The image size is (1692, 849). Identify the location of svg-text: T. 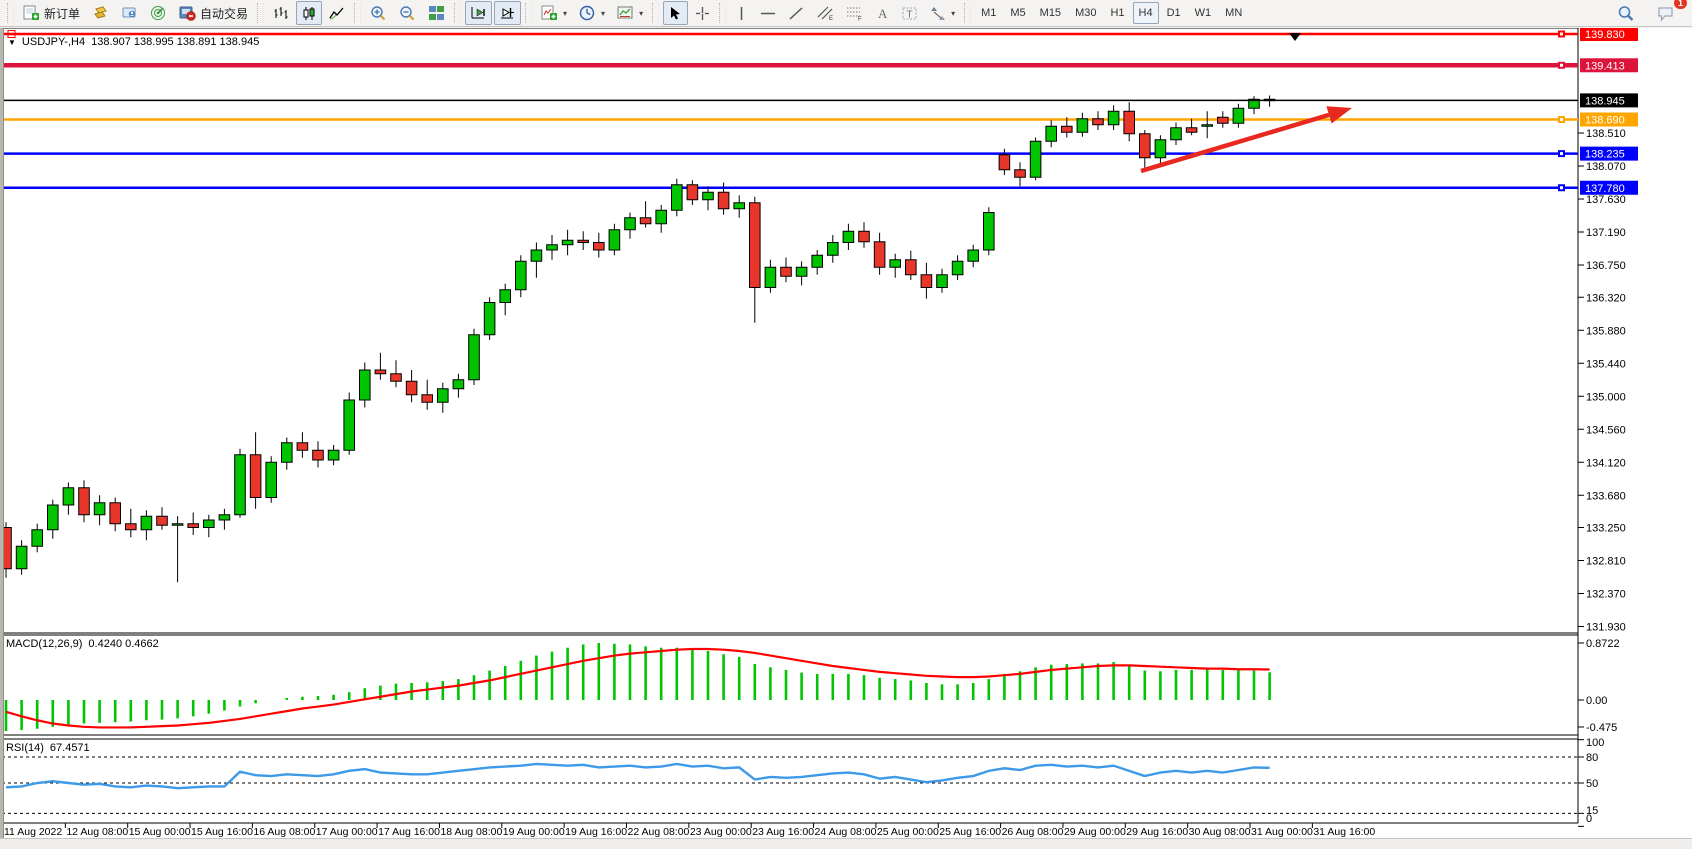
(910, 14).